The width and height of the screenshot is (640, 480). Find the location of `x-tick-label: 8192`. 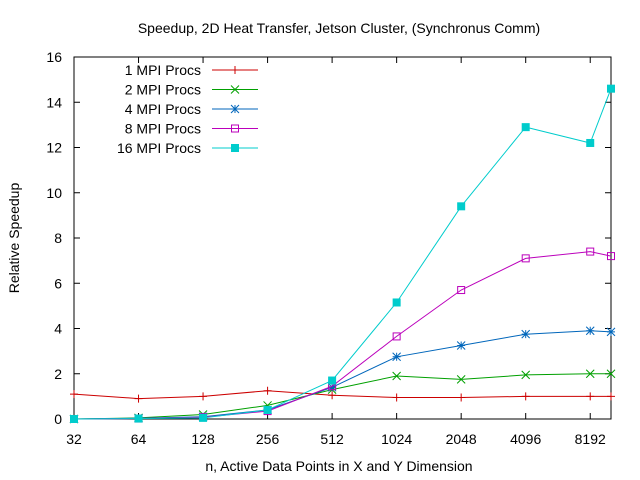

x-tick-label: 8192 is located at coordinates (590, 439).